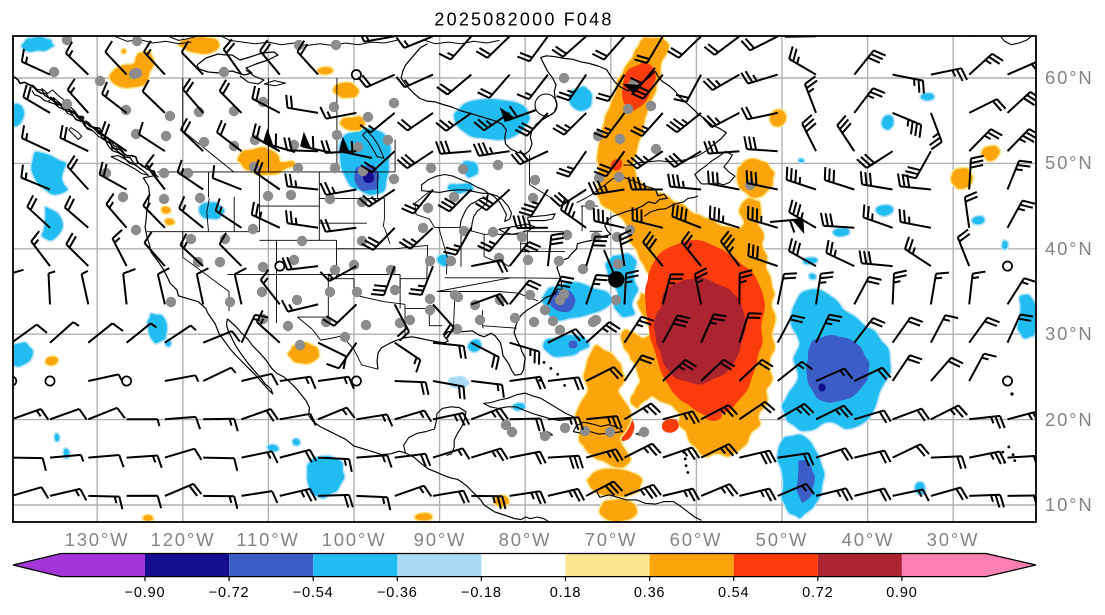 The image size is (1105, 615). What do you see at coordinates (1069, 333) in the screenshot?
I see `svg-text: 30°N` at bounding box center [1069, 333].